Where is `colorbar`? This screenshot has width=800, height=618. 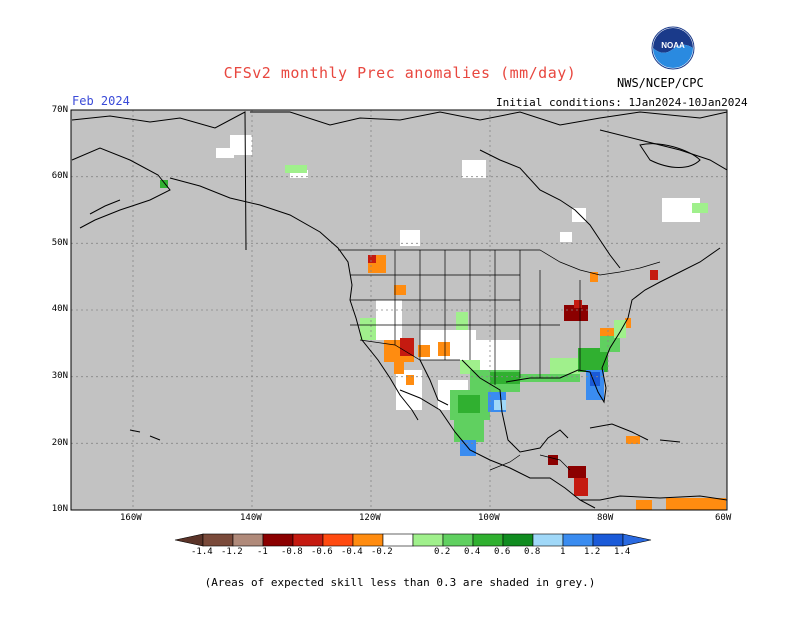 colorbar is located at coordinates (413, 540).